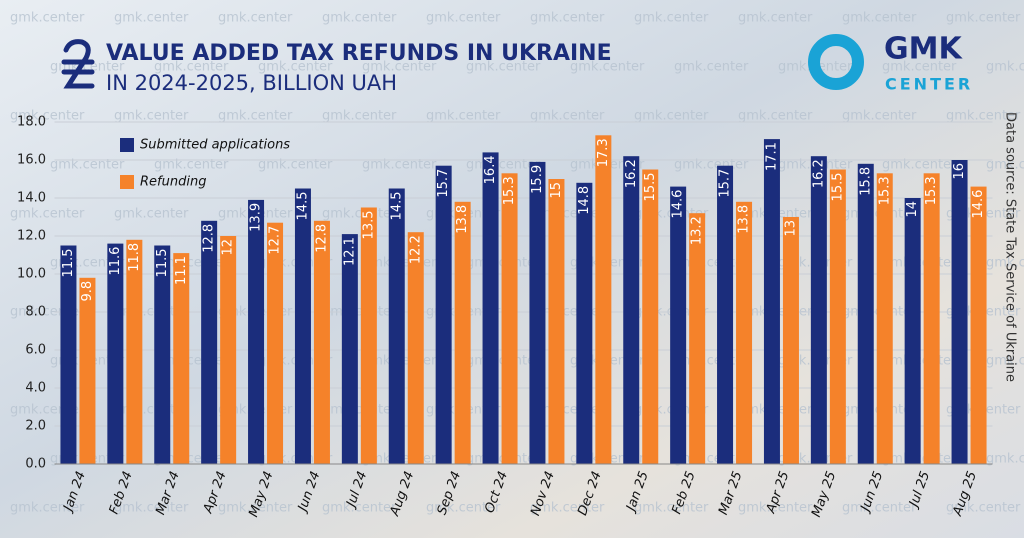  Describe the element at coordinates (31, 122) in the screenshot. I see `y-tick-label: 18.0` at that location.